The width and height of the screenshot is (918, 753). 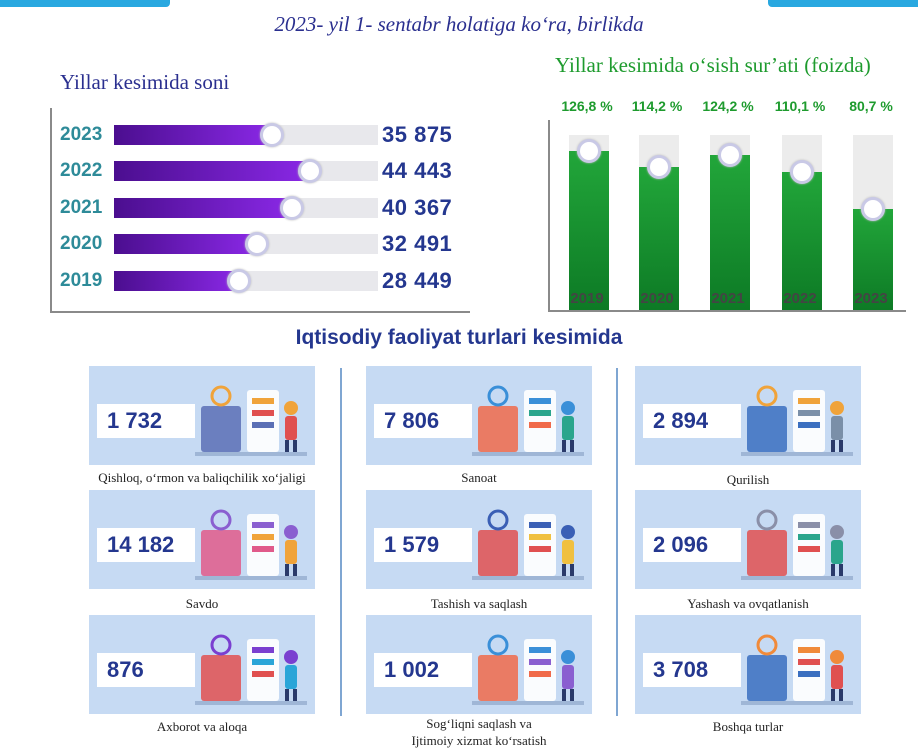 What do you see at coordinates (251, 542) in the screenshot?
I see `trade-illustration` at bounding box center [251, 542].